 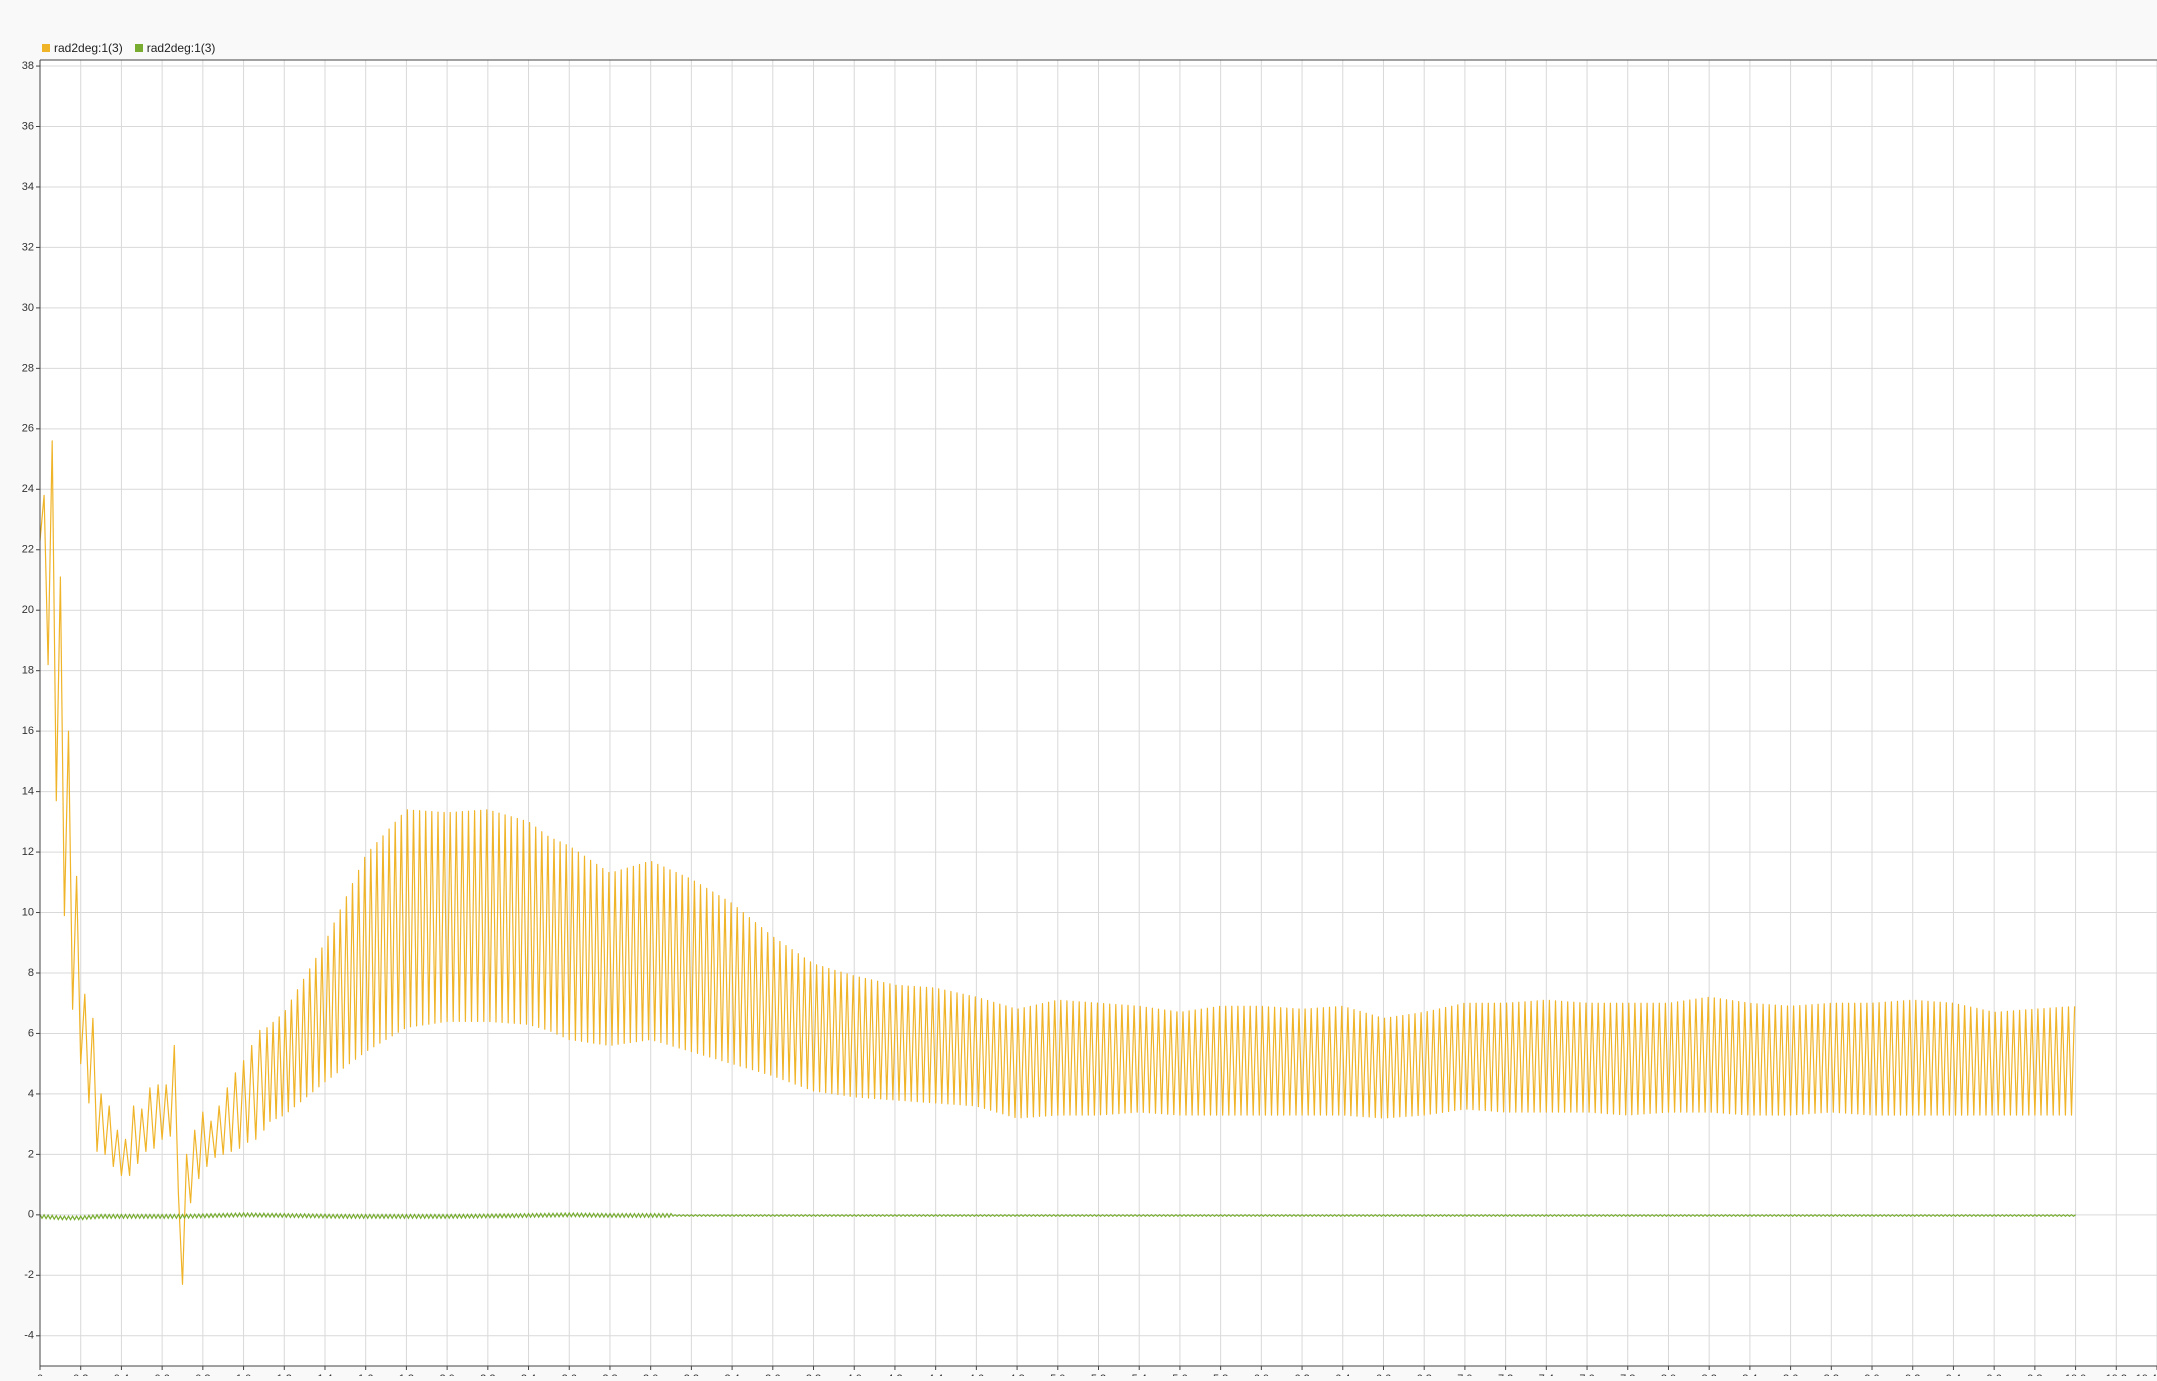 I want to click on legend-label-series-1: rad2deg:1(3), so click(x=88, y=48).